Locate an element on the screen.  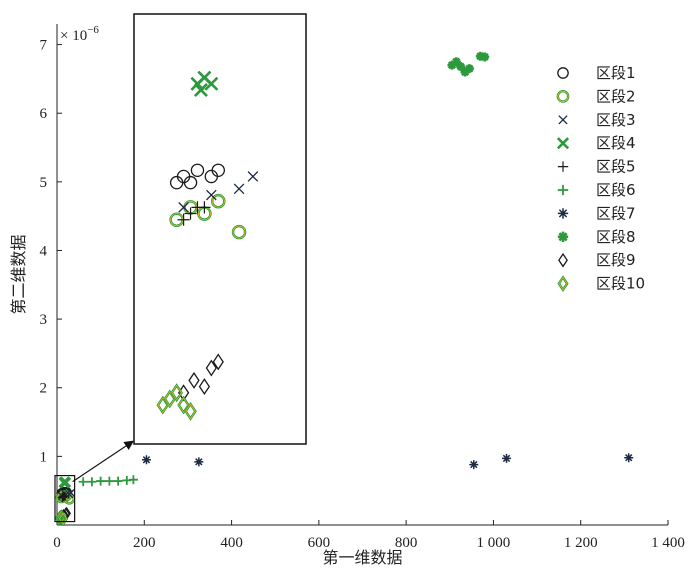
legend-label: 区段6 is located at coordinates (616, 190).